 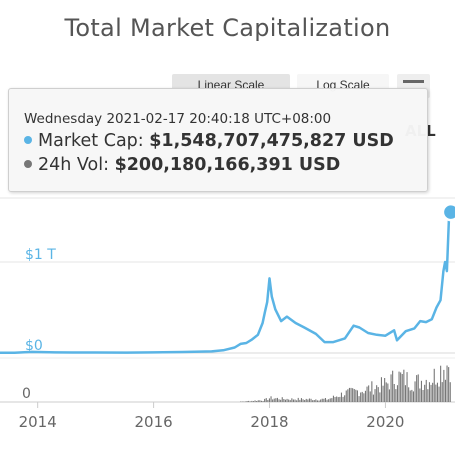 What do you see at coordinates (227, 28) in the screenshot?
I see `chart-title: Total Market Capitalization` at bounding box center [227, 28].